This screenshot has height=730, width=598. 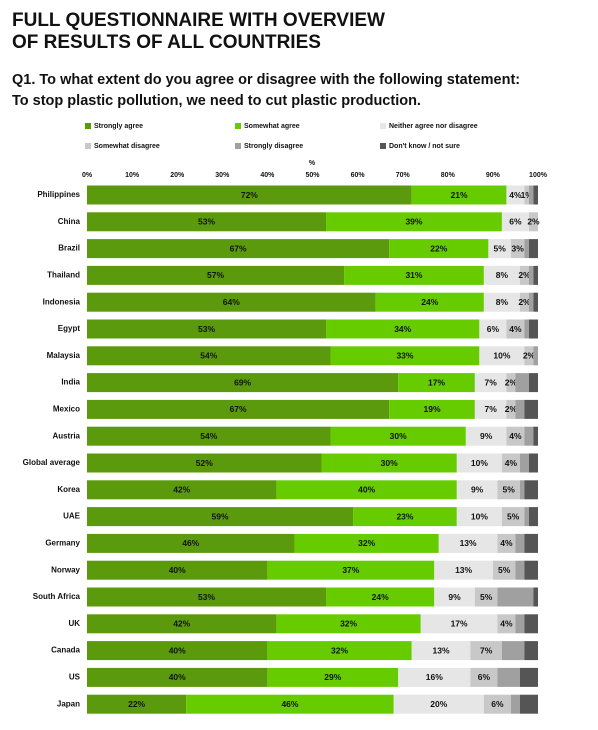 I want to click on data-label: 39%, so click(x=413, y=222).